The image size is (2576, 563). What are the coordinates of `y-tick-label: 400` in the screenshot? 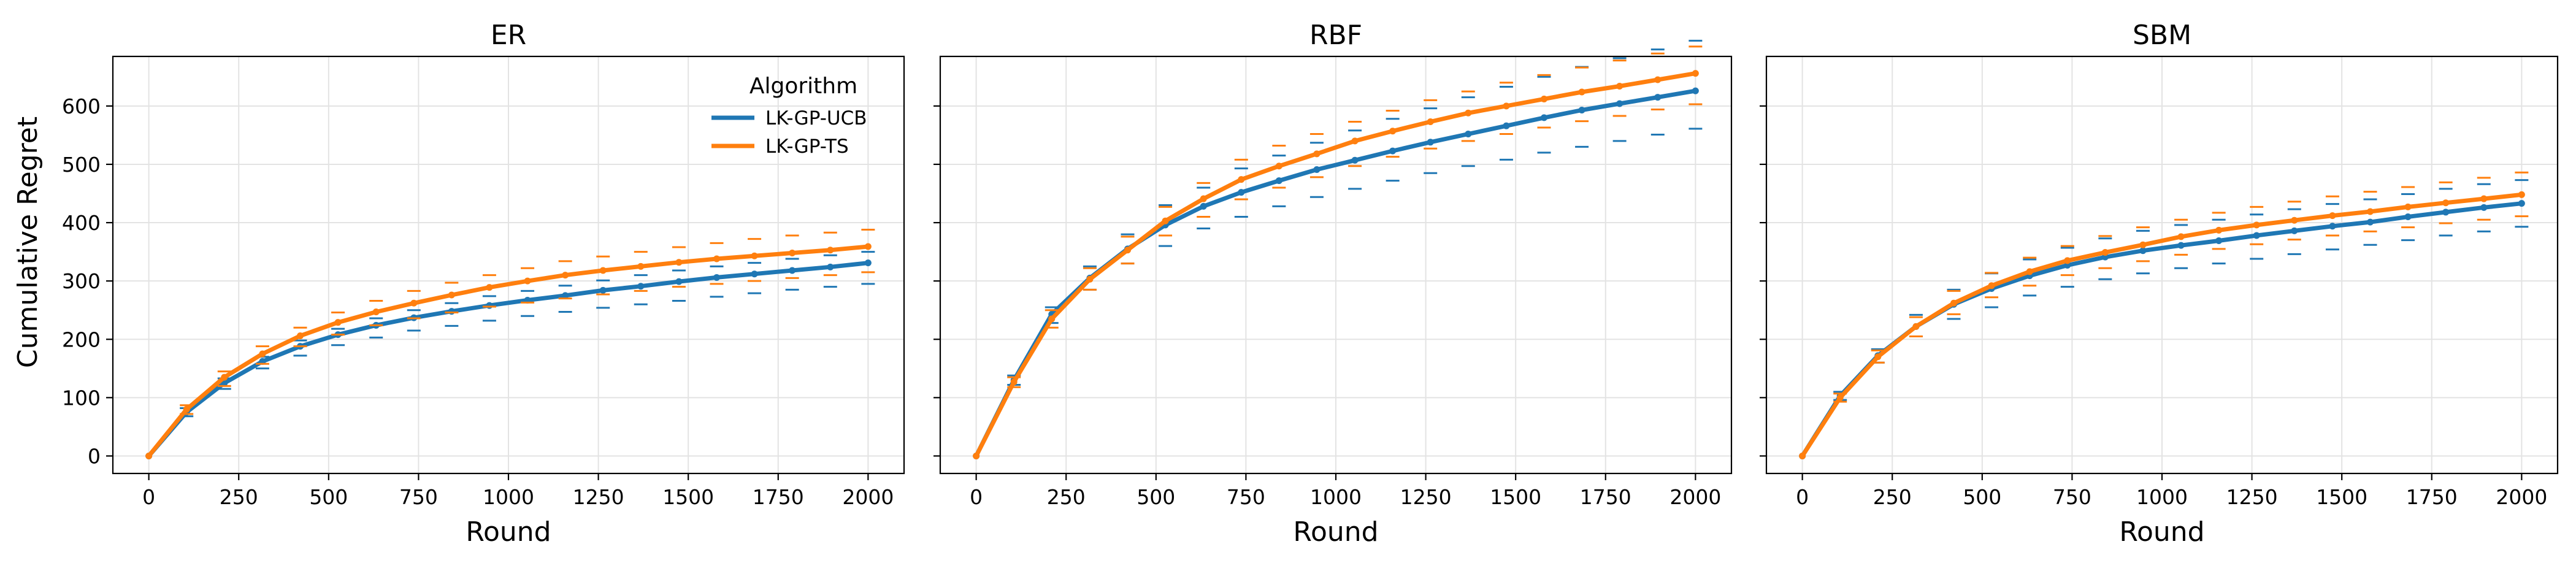 It's located at (81, 223).